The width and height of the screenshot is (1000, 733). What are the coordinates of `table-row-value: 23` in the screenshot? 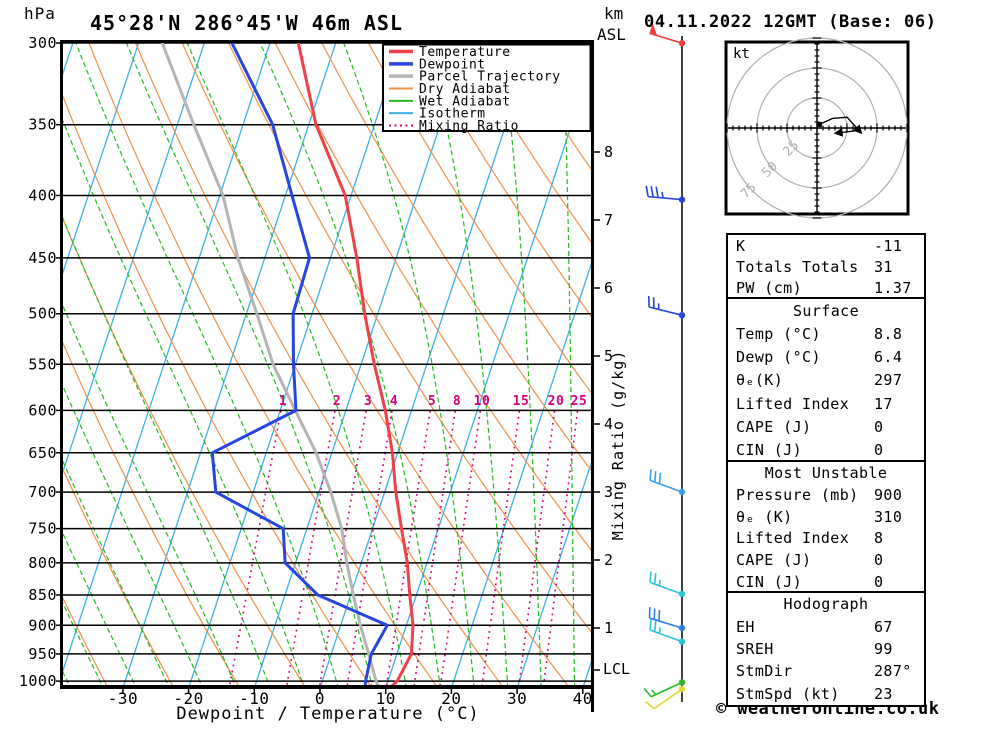 It's located at (883, 693).